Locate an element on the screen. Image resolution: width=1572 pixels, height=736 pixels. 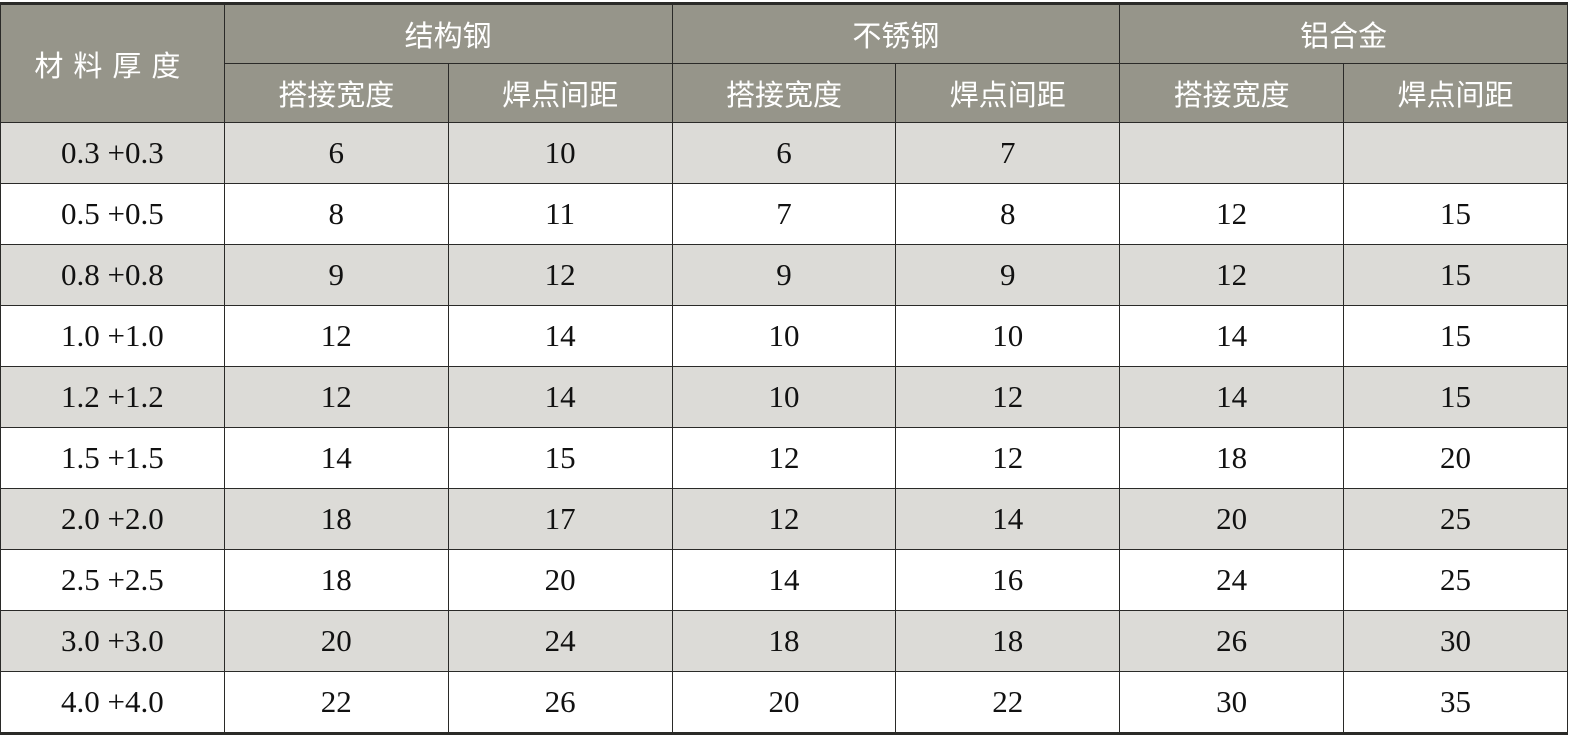
table-row: 0.3 +0.3 6 10 6 7 is located at coordinates (784, 153).